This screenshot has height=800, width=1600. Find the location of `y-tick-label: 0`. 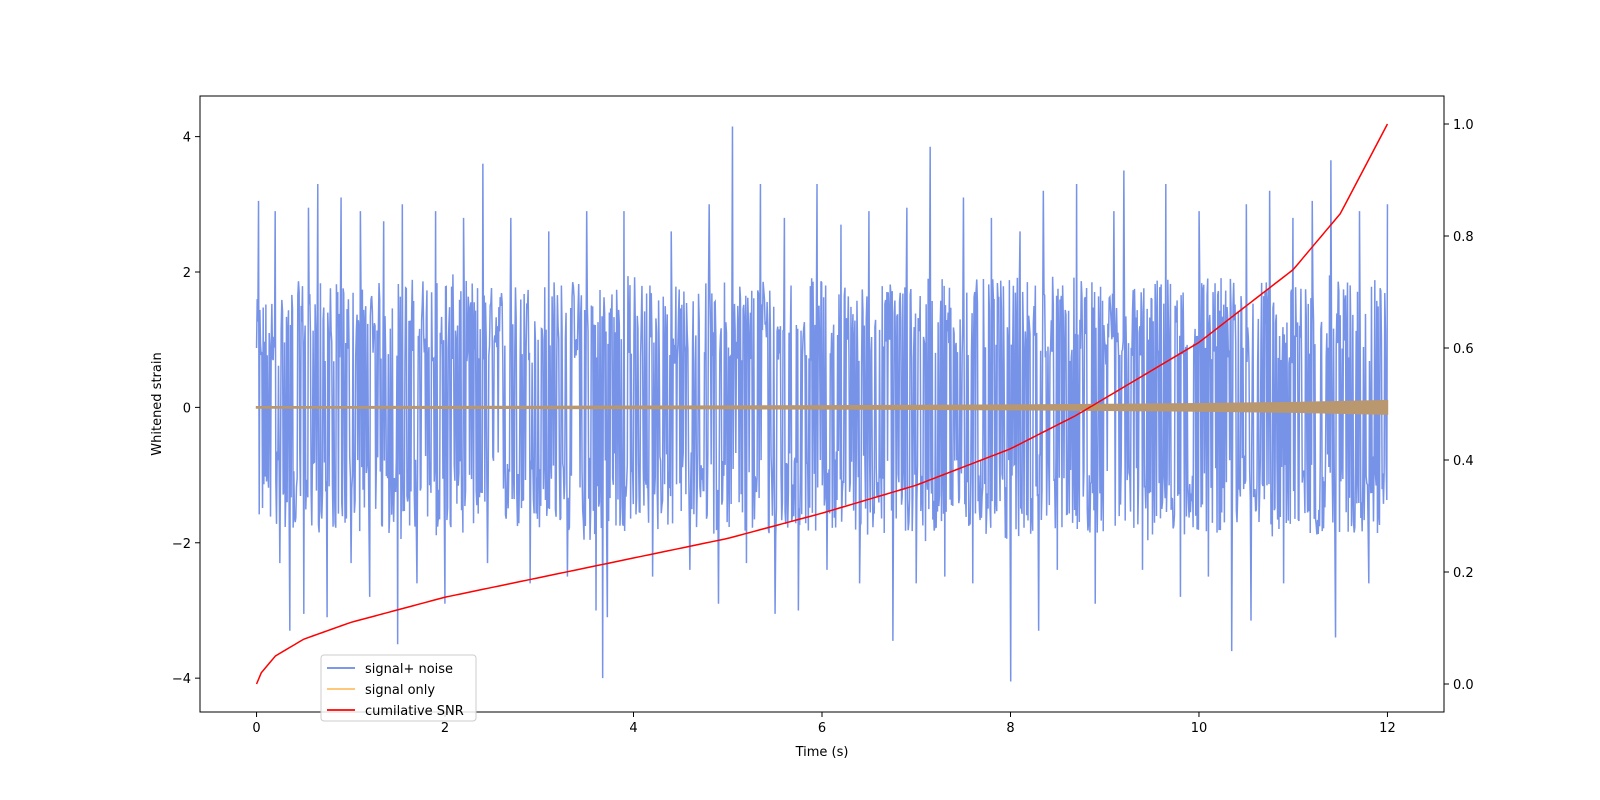

y-tick-label: 0 is located at coordinates (187, 408).